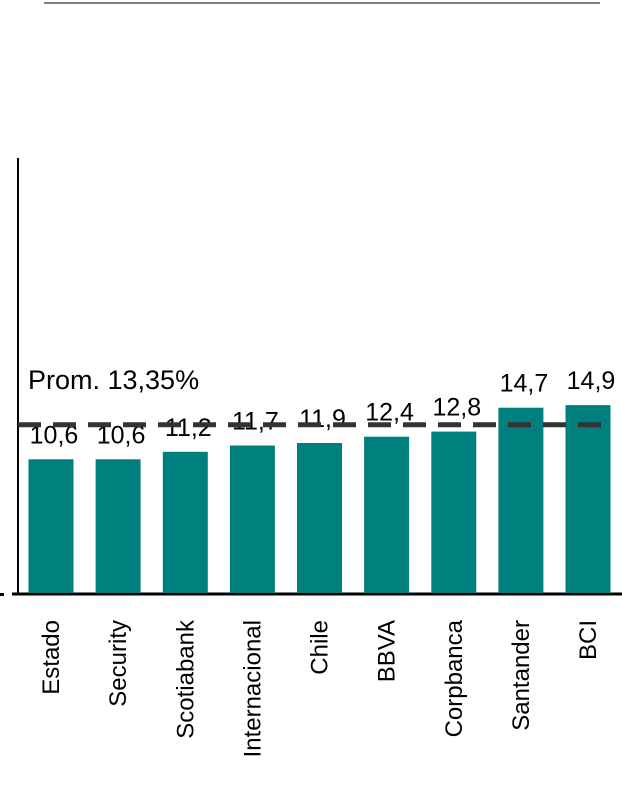  What do you see at coordinates (320, 647) in the screenshot?
I see `category-label: Chile` at bounding box center [320, 647].